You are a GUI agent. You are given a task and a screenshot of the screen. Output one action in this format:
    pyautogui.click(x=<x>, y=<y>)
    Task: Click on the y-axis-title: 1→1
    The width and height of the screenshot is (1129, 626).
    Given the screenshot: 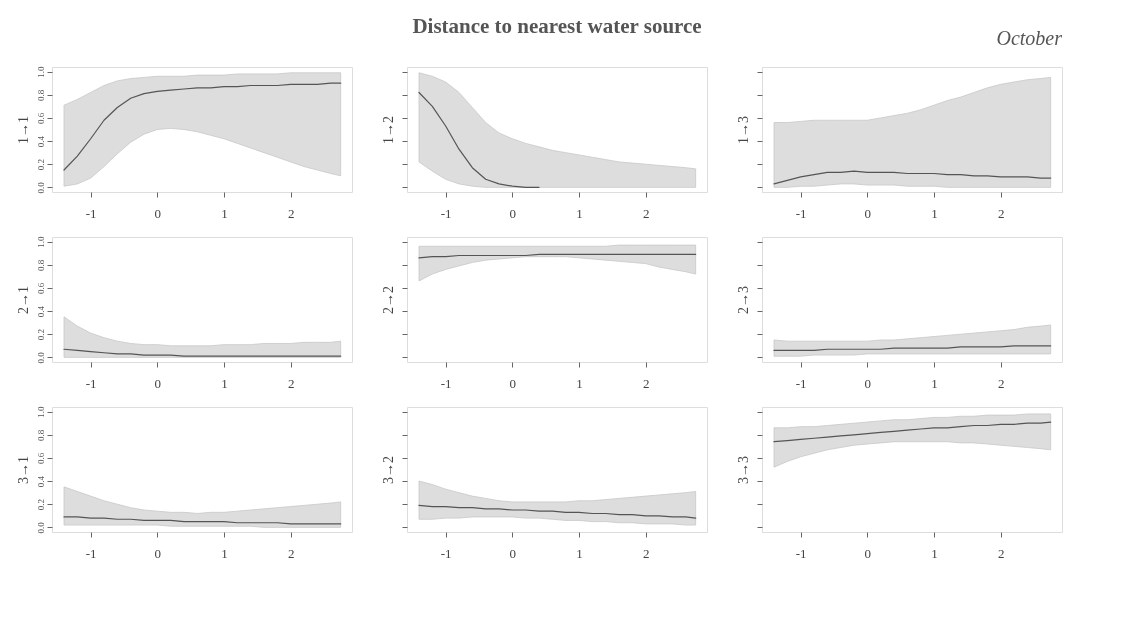 What is the action you would take?
    pyautogui.click(x=23, y=130)
    